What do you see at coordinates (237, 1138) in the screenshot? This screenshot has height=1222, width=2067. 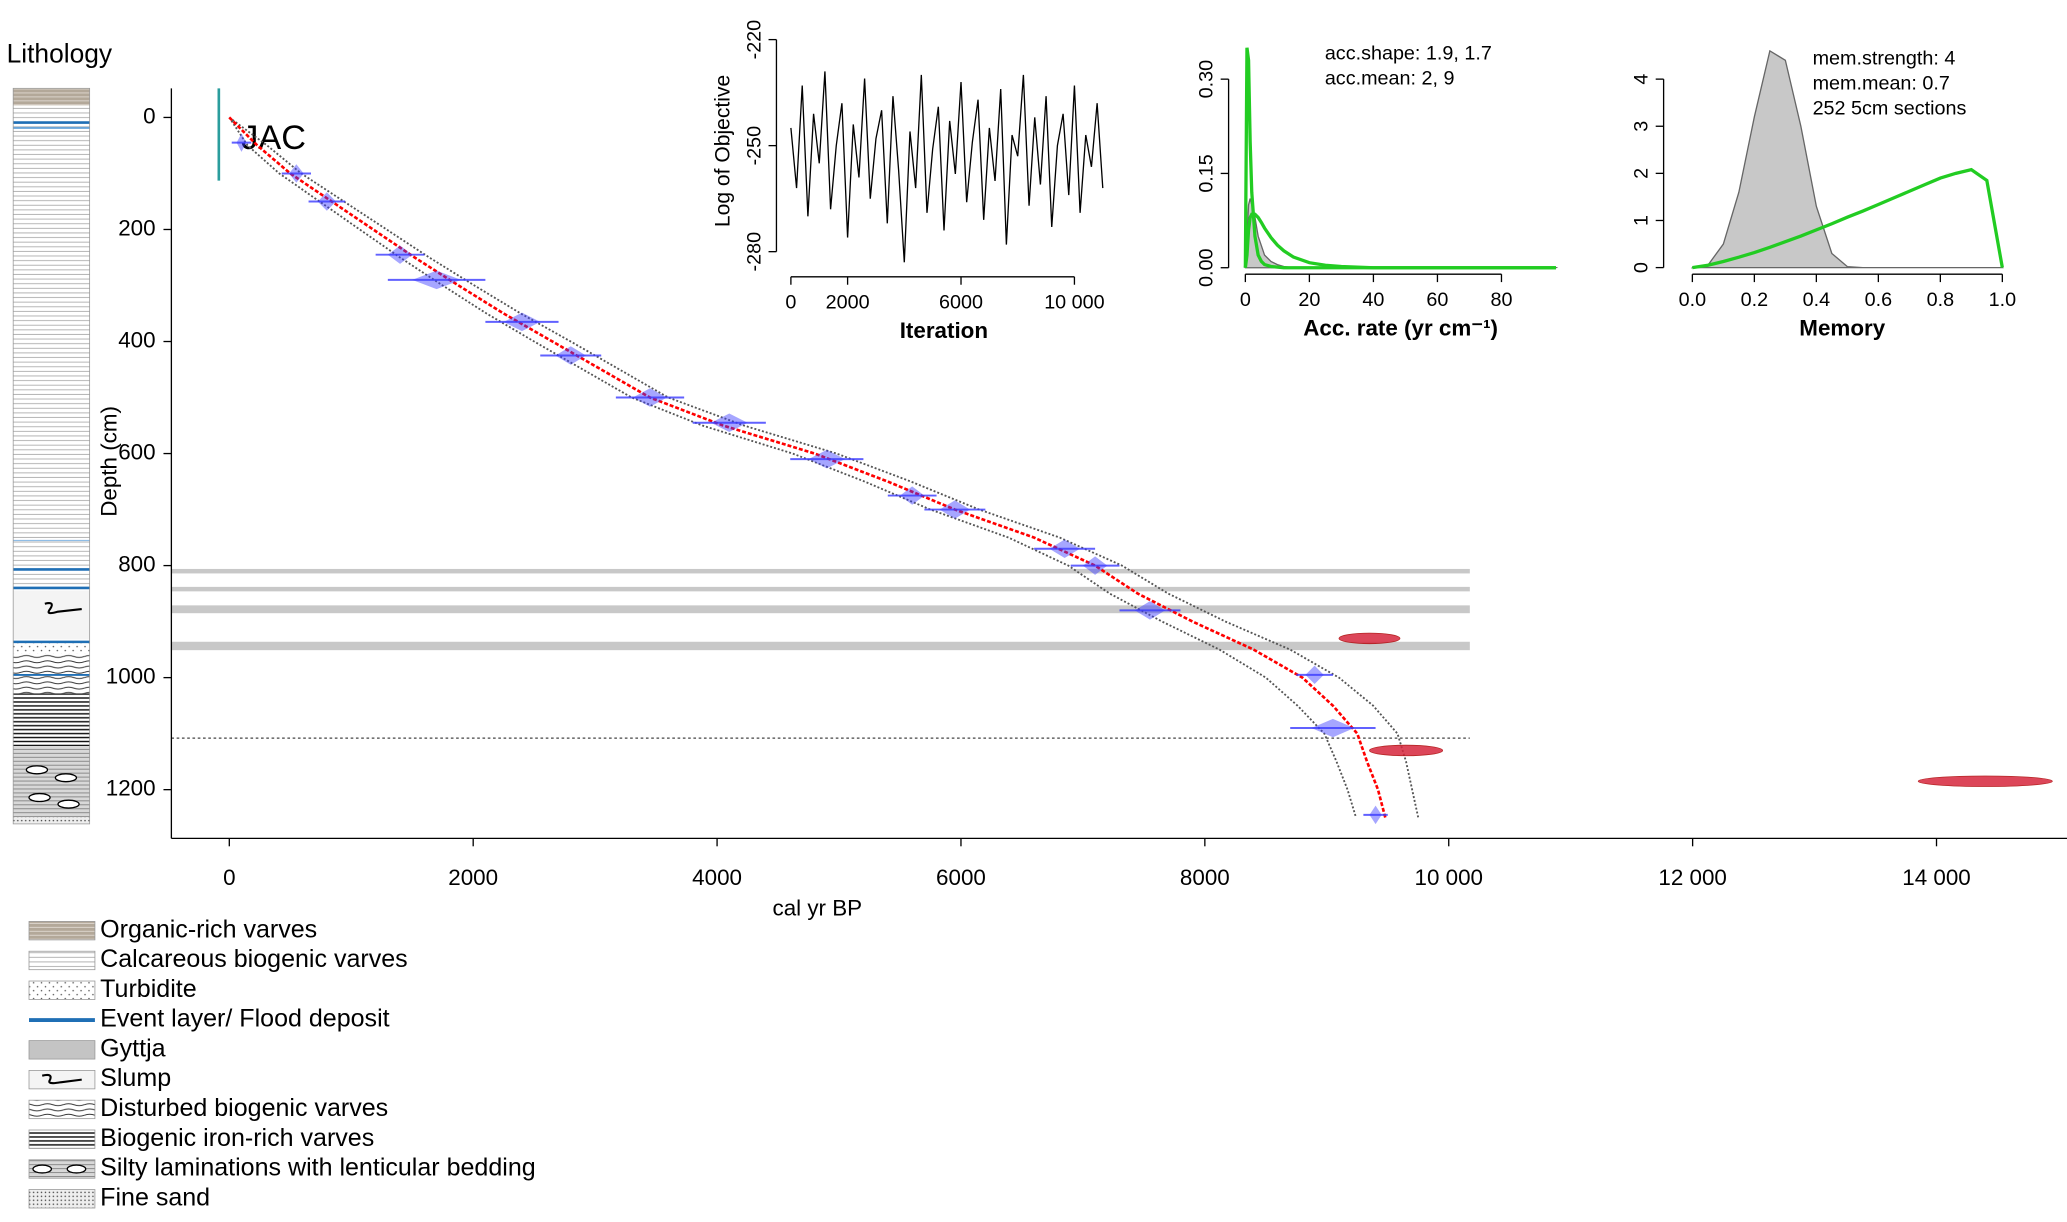 I see `legend-label: Biogenic iron-rich varves` at bounding box center [237, 1138].